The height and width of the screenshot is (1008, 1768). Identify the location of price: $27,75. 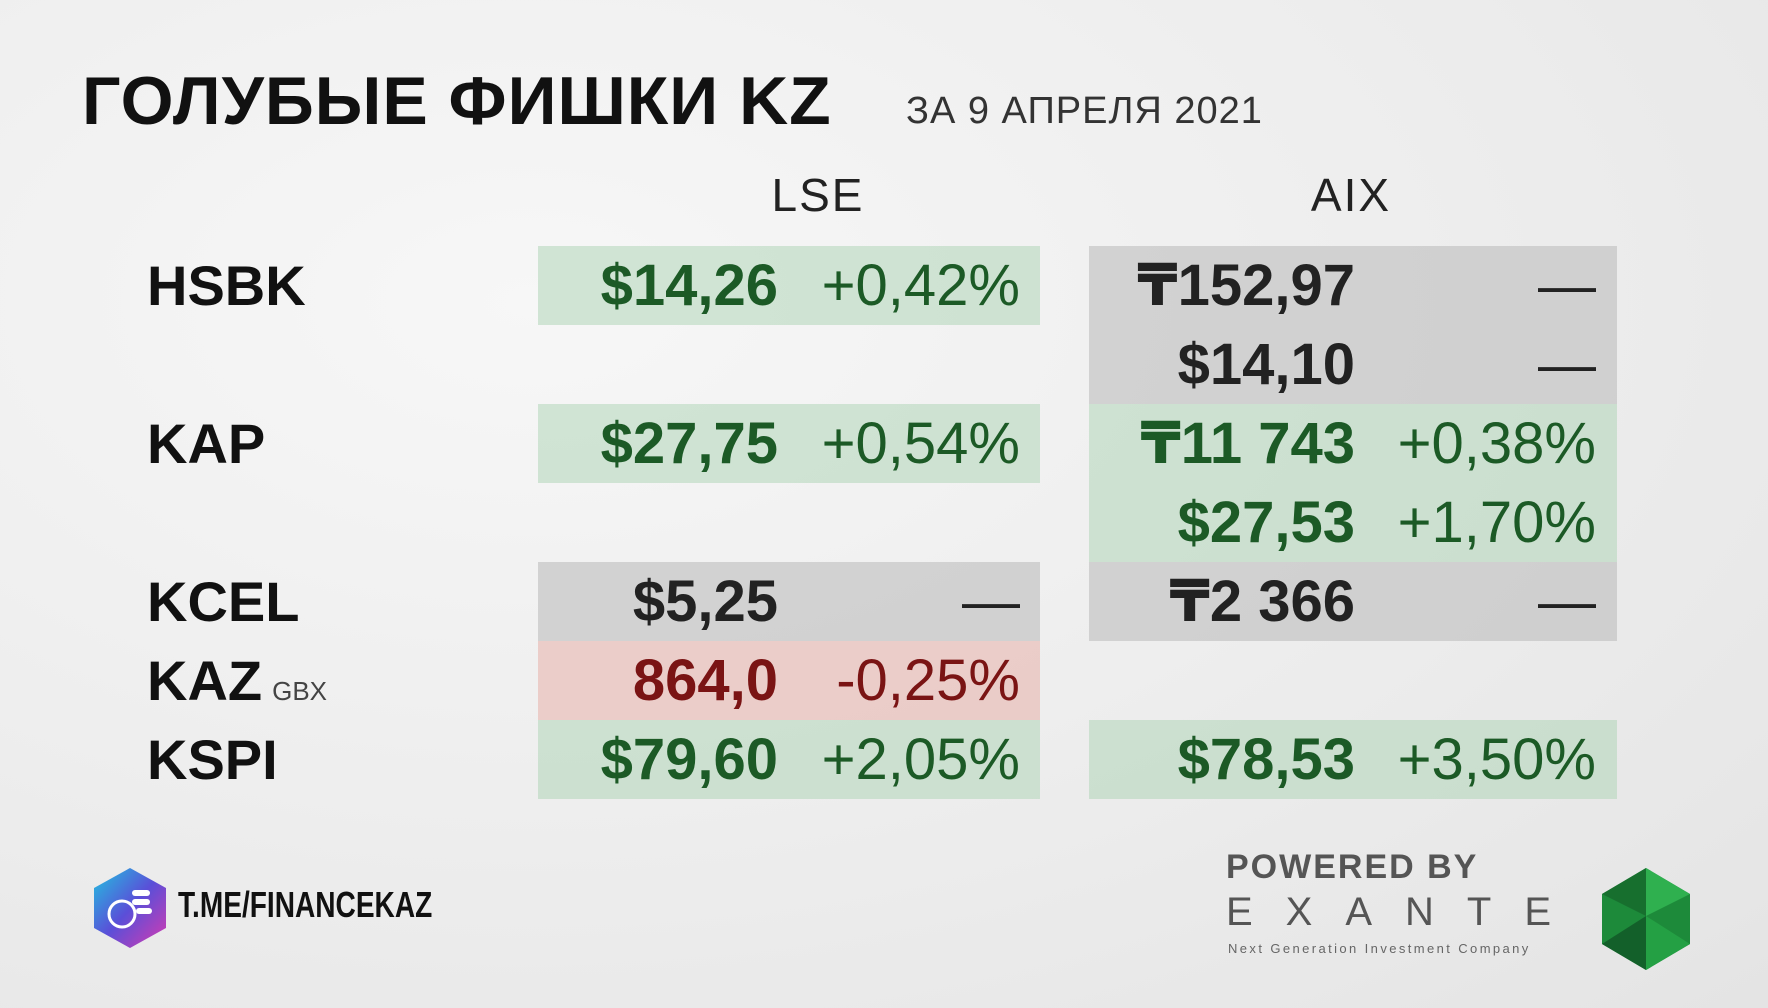
(689, 443).